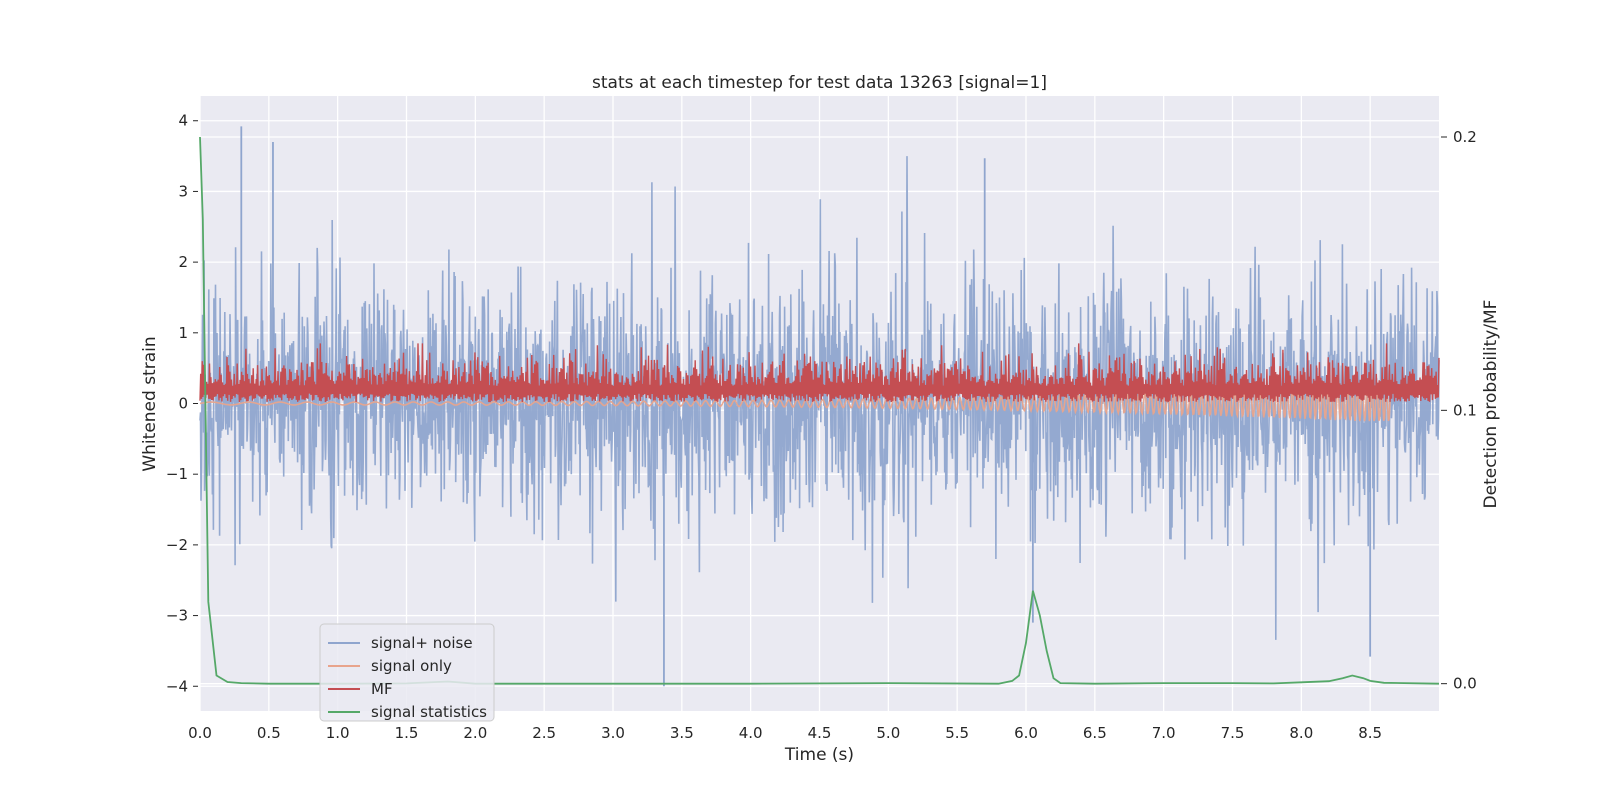 The image size is (1600, 800). I want to click on x-tick-label: 6.0, so click(1026, 733).